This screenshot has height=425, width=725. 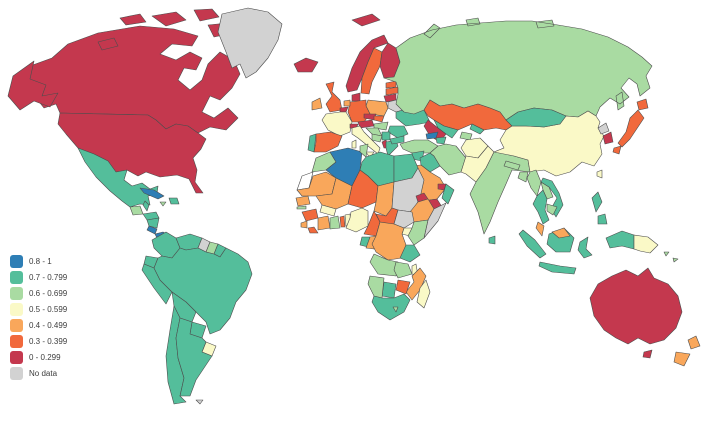 What do you see at coordinates (540, 229) in the screenshot?
I see `country-malaysia-peninsula` at bounding box center [540, 229].